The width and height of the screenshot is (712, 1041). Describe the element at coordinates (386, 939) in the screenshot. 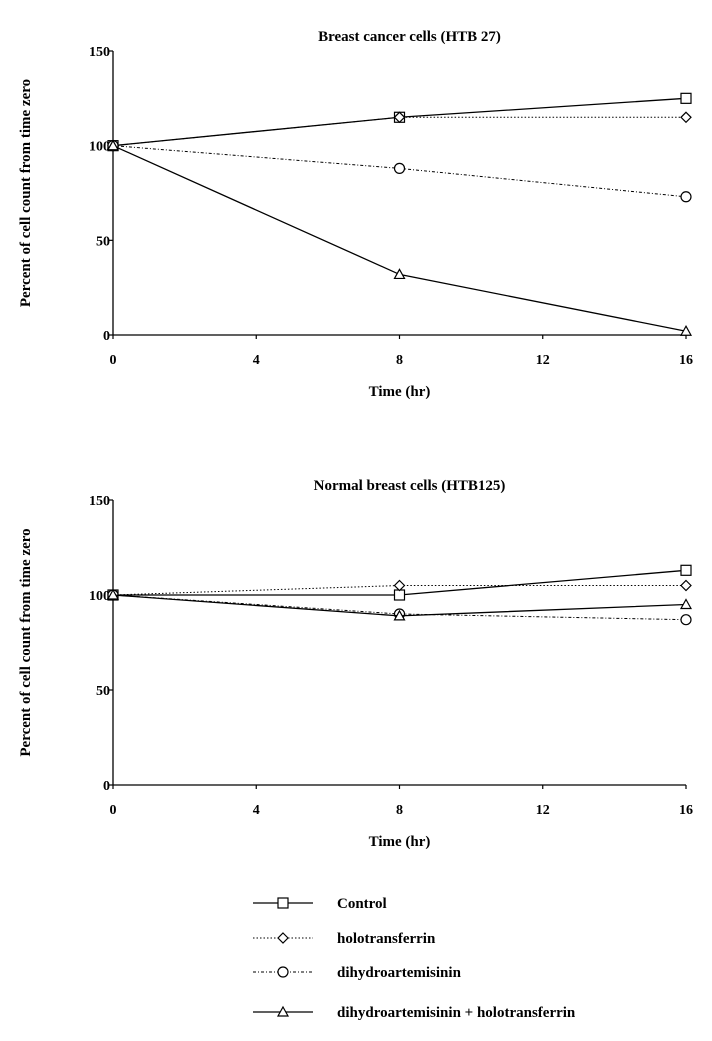

I see `legend-label: holotransferrin` at that location.